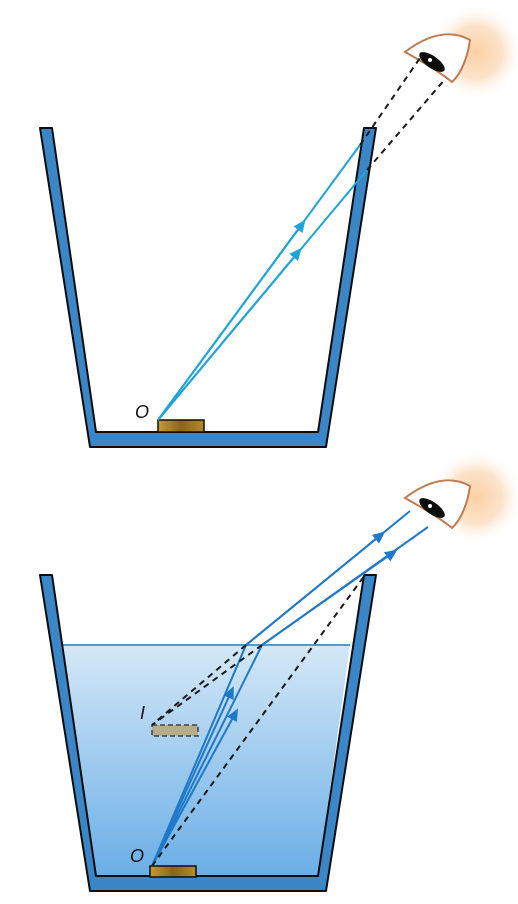  I want to click on top-coin-object, so click(181, 426).